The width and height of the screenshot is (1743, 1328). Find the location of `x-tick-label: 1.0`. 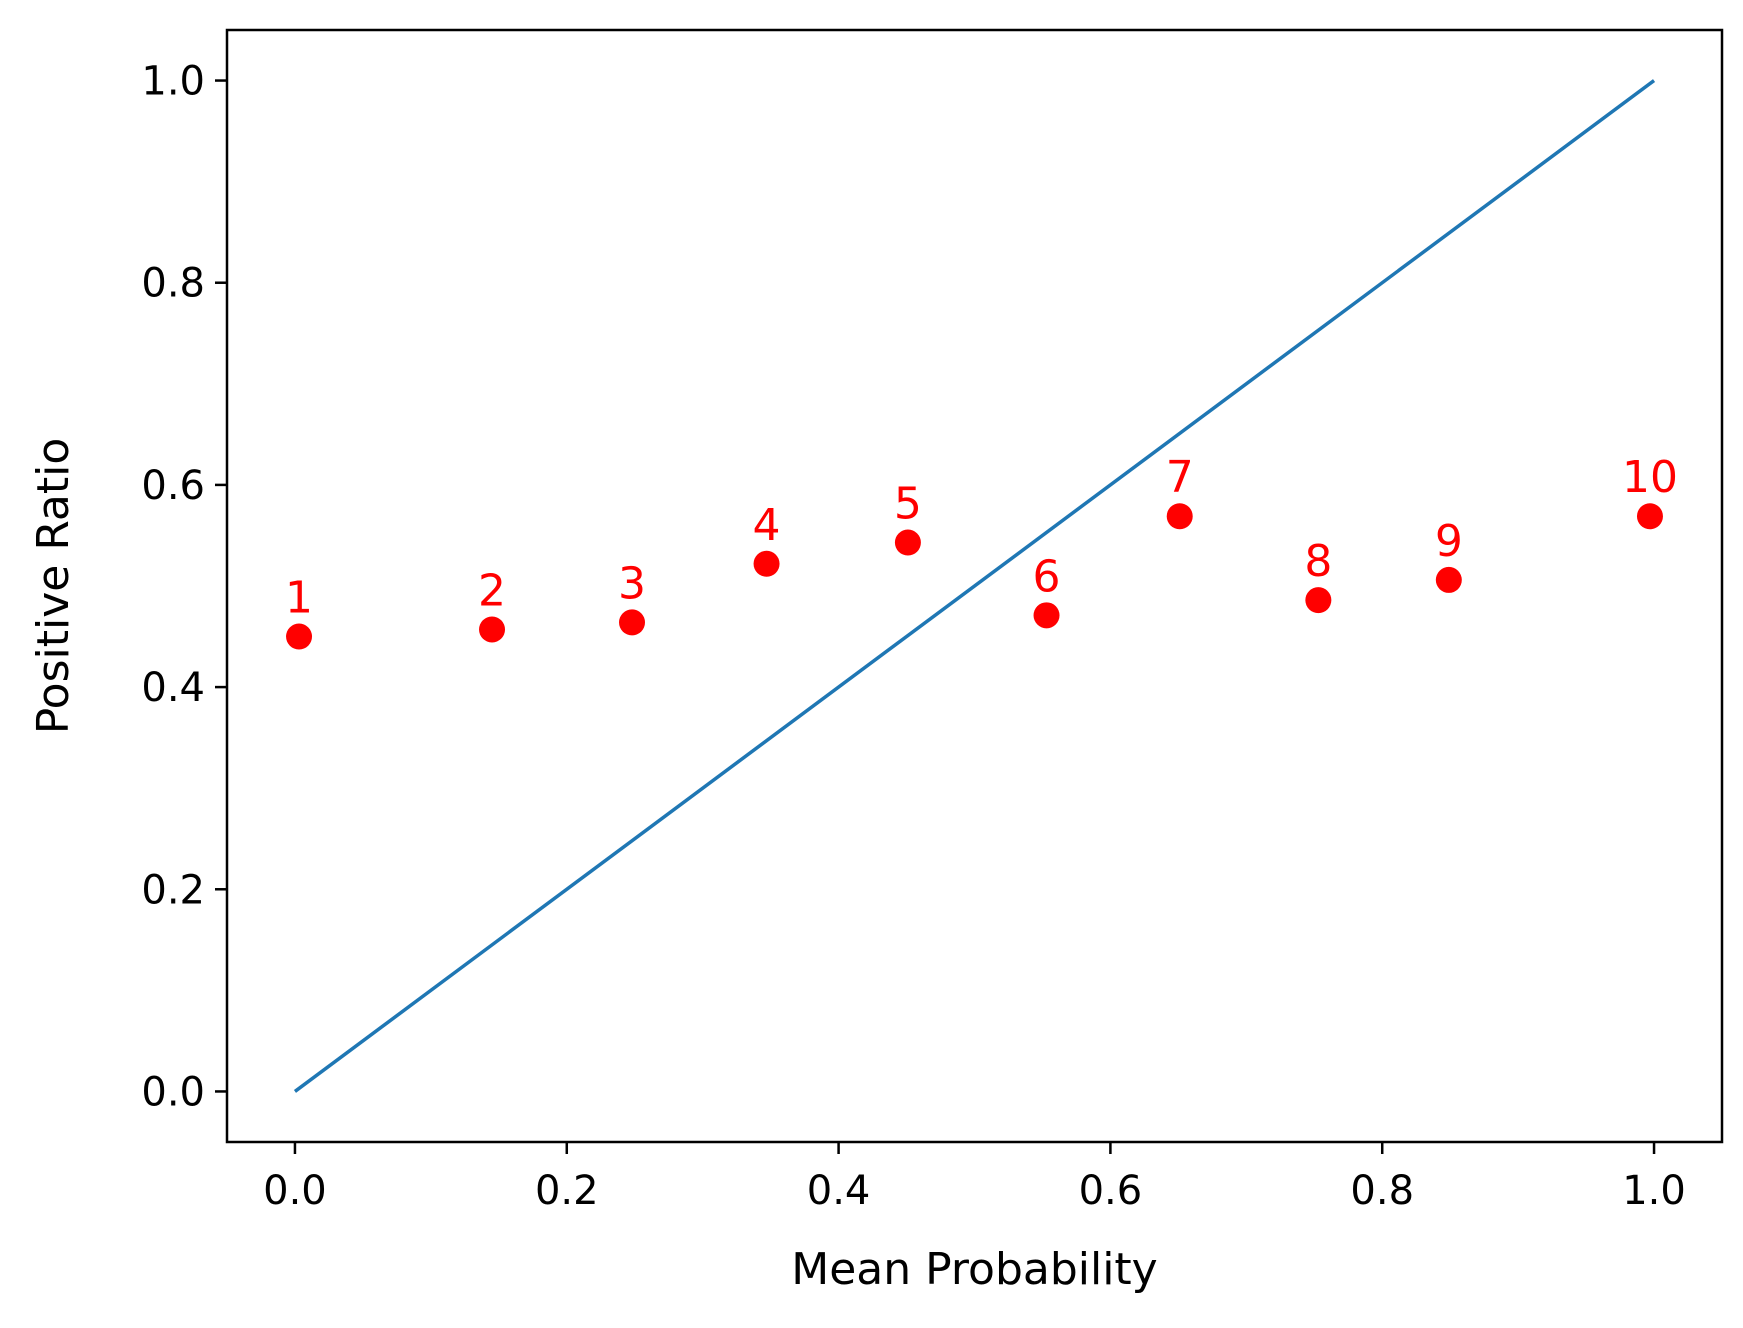

x-tick-label: 1.0 is located at coordinates (1654, 1191).